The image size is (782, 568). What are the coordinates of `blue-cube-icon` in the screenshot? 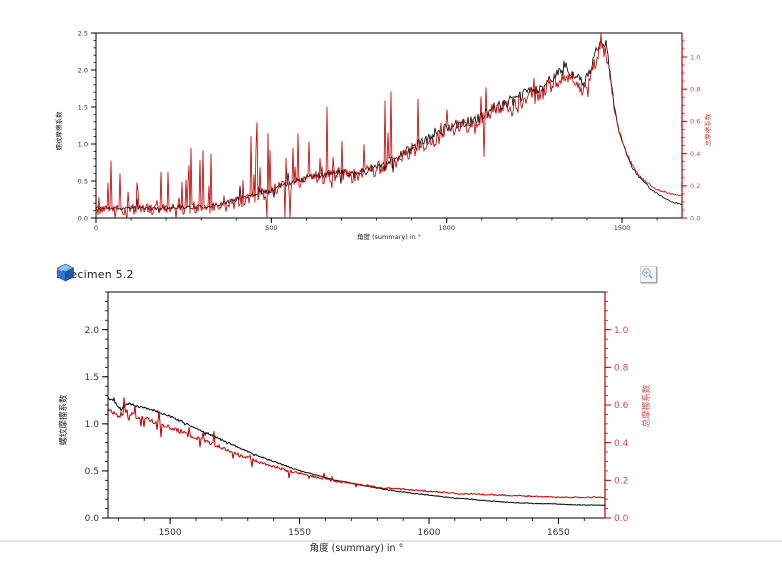 It's located at (65, 272).